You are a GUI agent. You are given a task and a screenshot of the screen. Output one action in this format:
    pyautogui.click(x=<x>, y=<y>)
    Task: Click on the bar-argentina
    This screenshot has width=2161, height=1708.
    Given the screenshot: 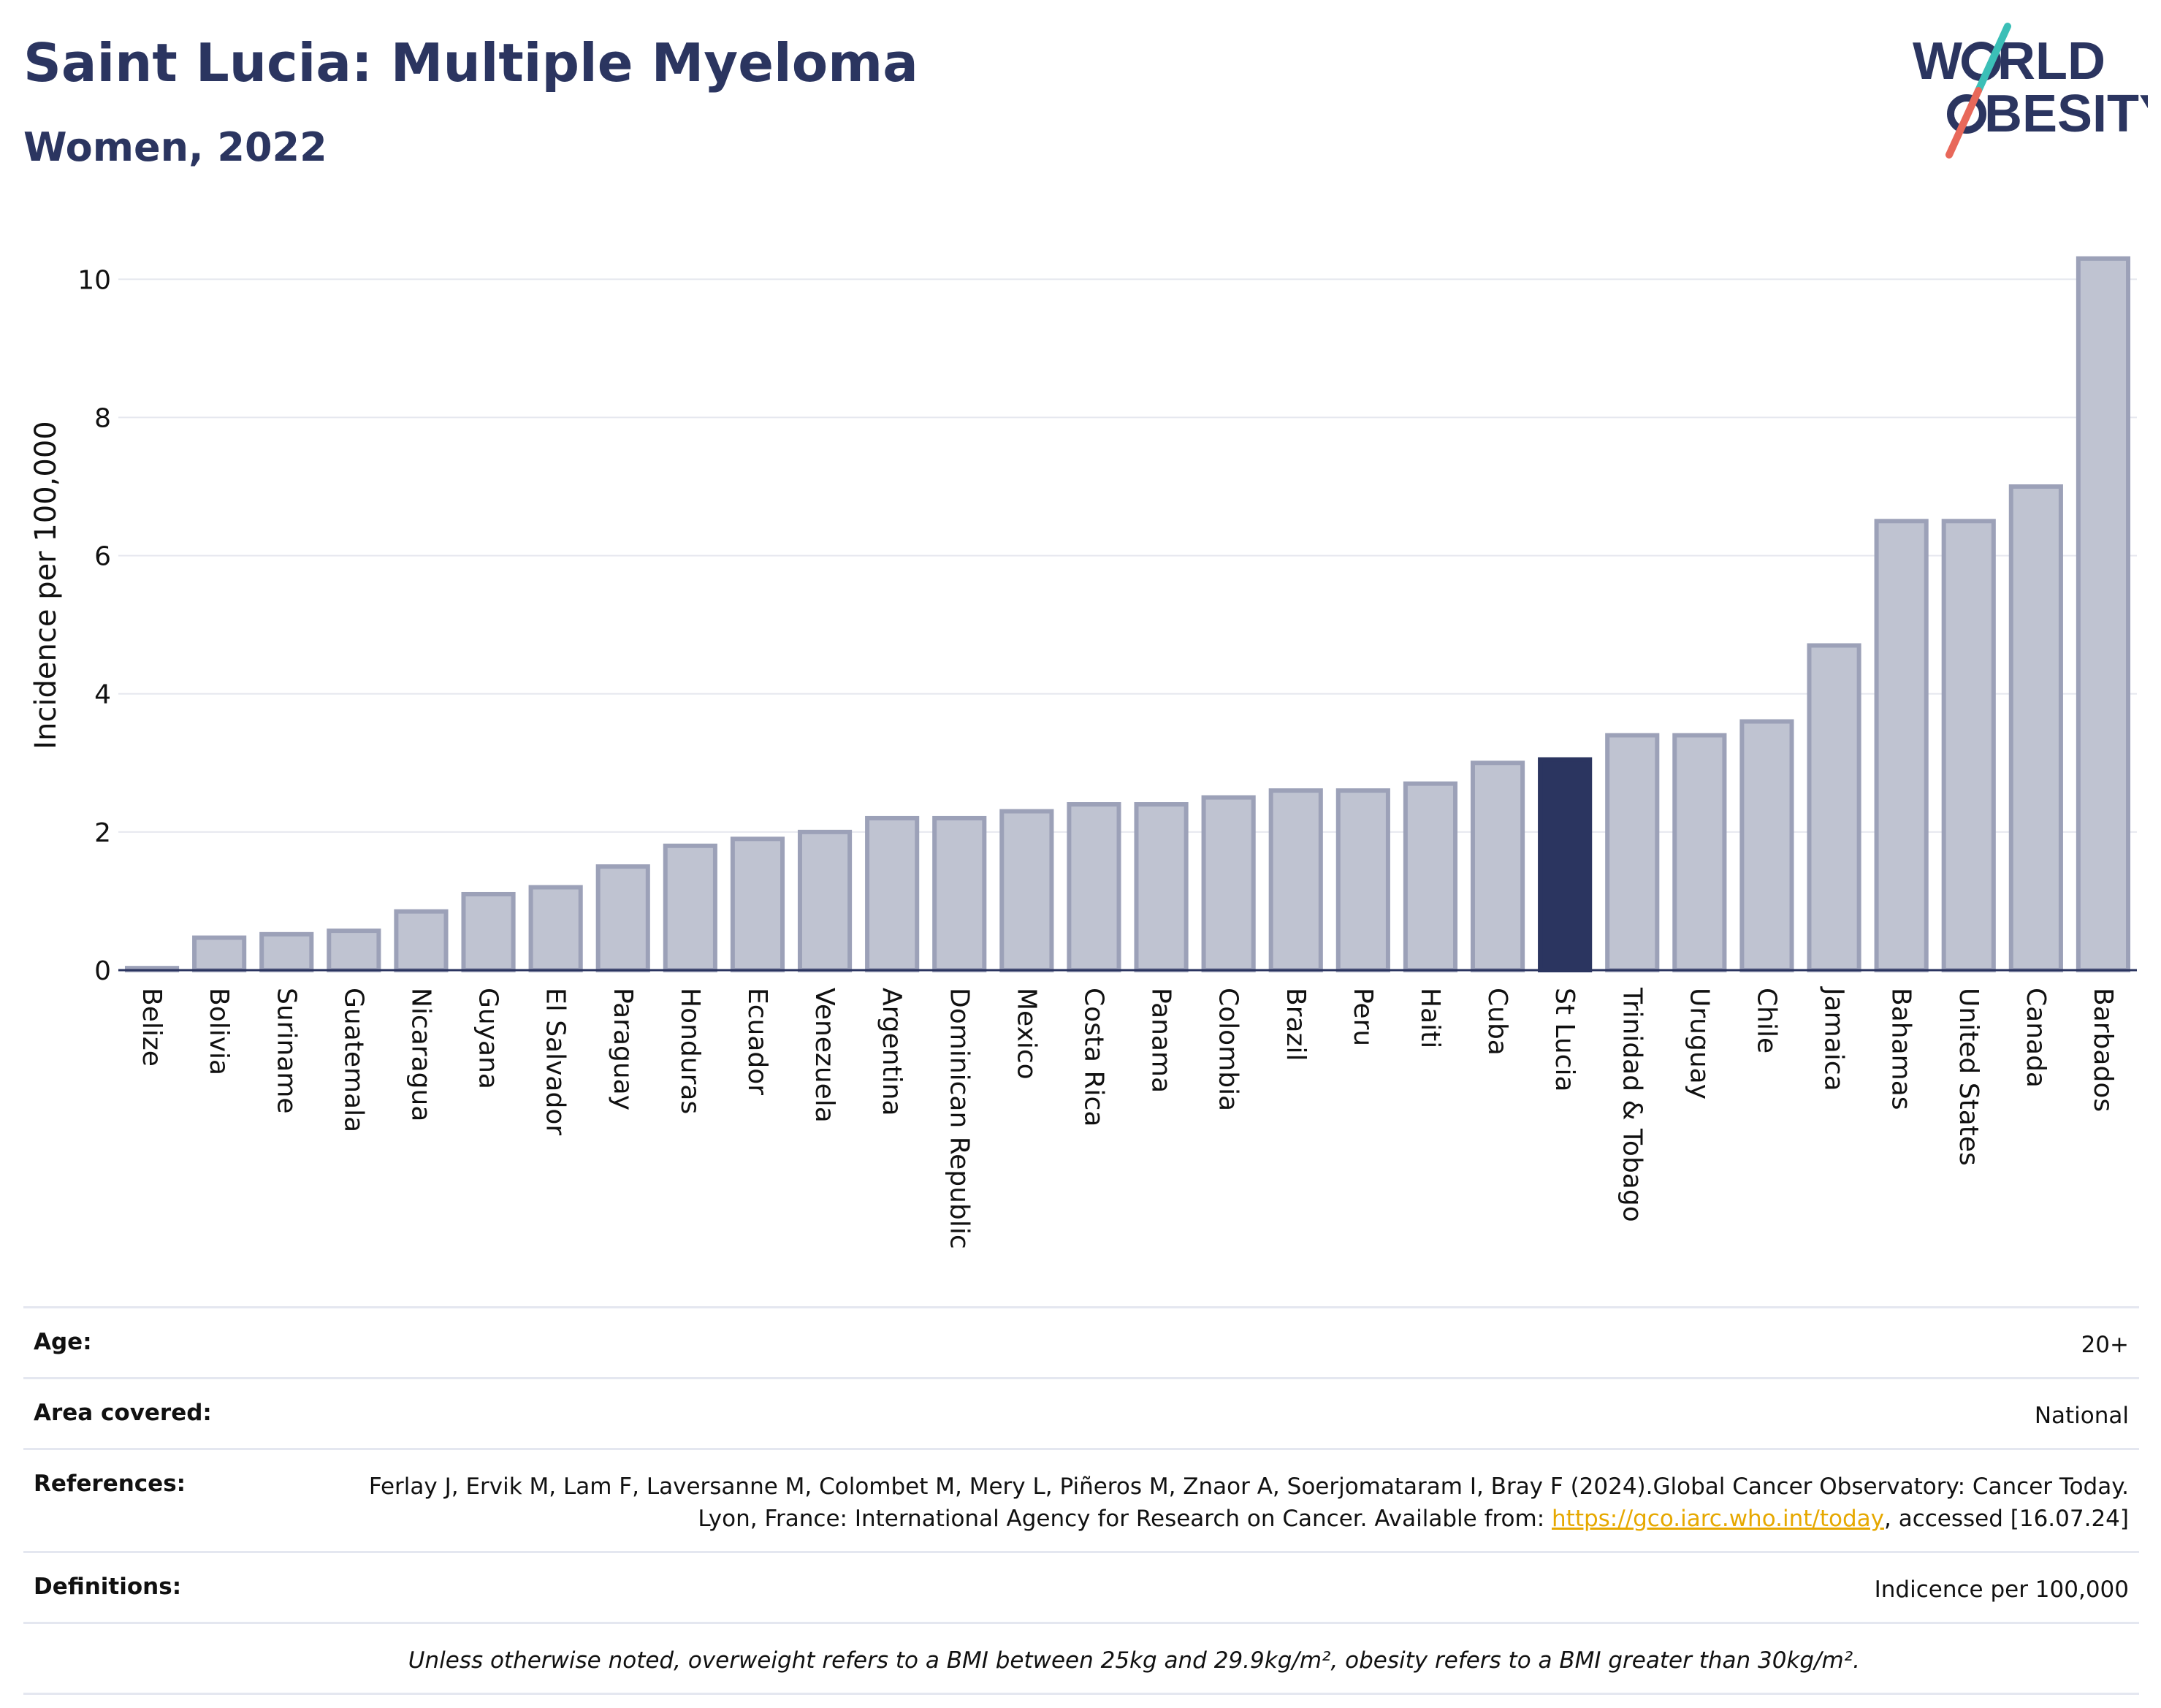 What is the action you would take?
    pyautogui.click(x=893, y=894)
    